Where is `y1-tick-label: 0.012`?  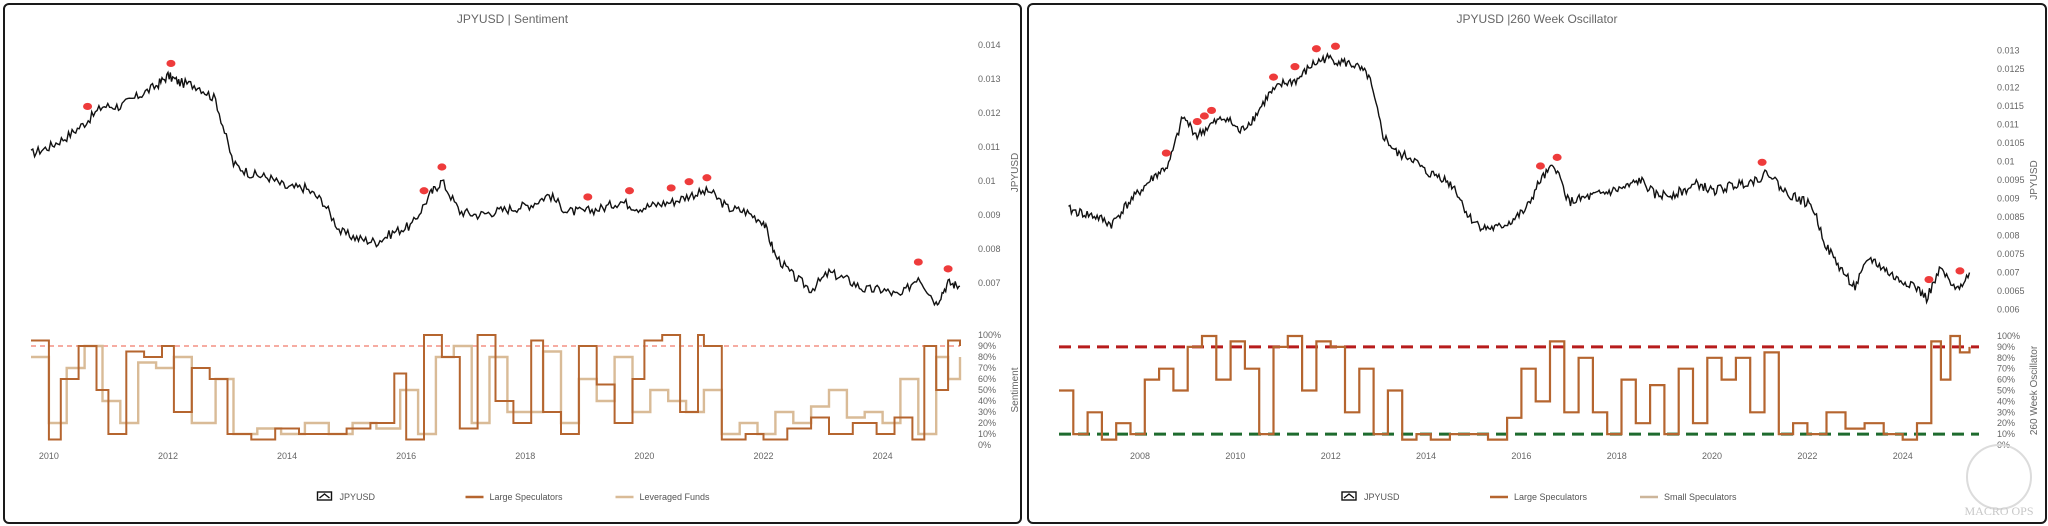
y1-tick-label: 0.012 is located at coordinates (2008, 87).